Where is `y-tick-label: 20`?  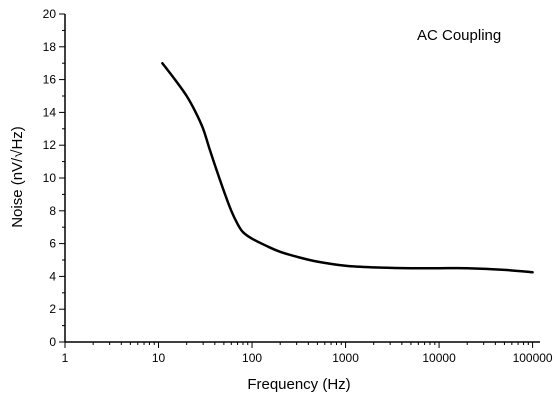
y-tick-label: 20 is located at coordinates (50, 14).